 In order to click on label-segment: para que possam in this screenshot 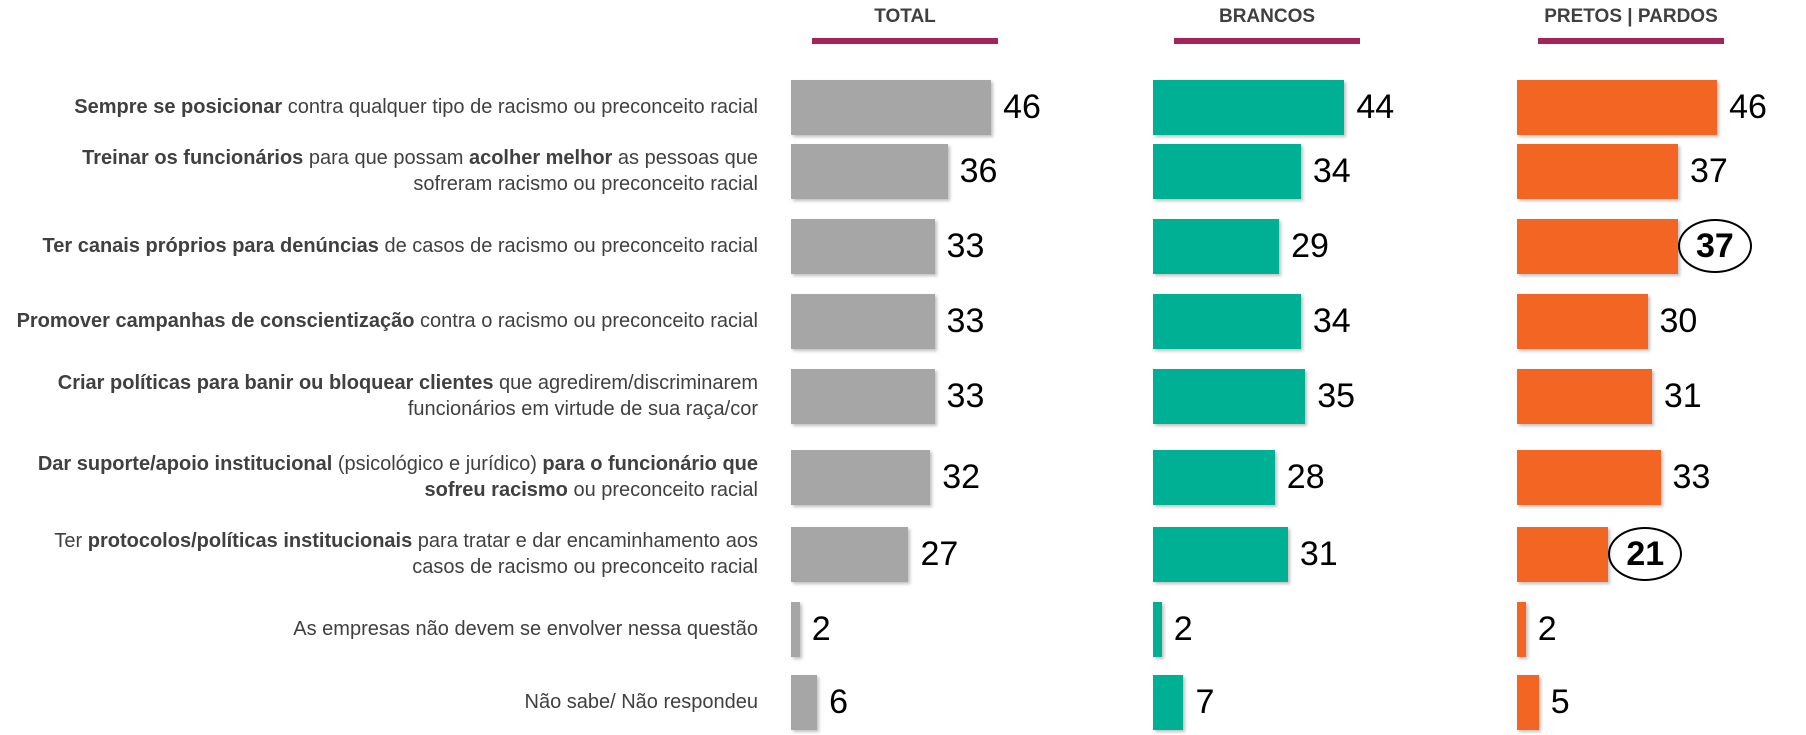, I will do `click(386, 158)`.